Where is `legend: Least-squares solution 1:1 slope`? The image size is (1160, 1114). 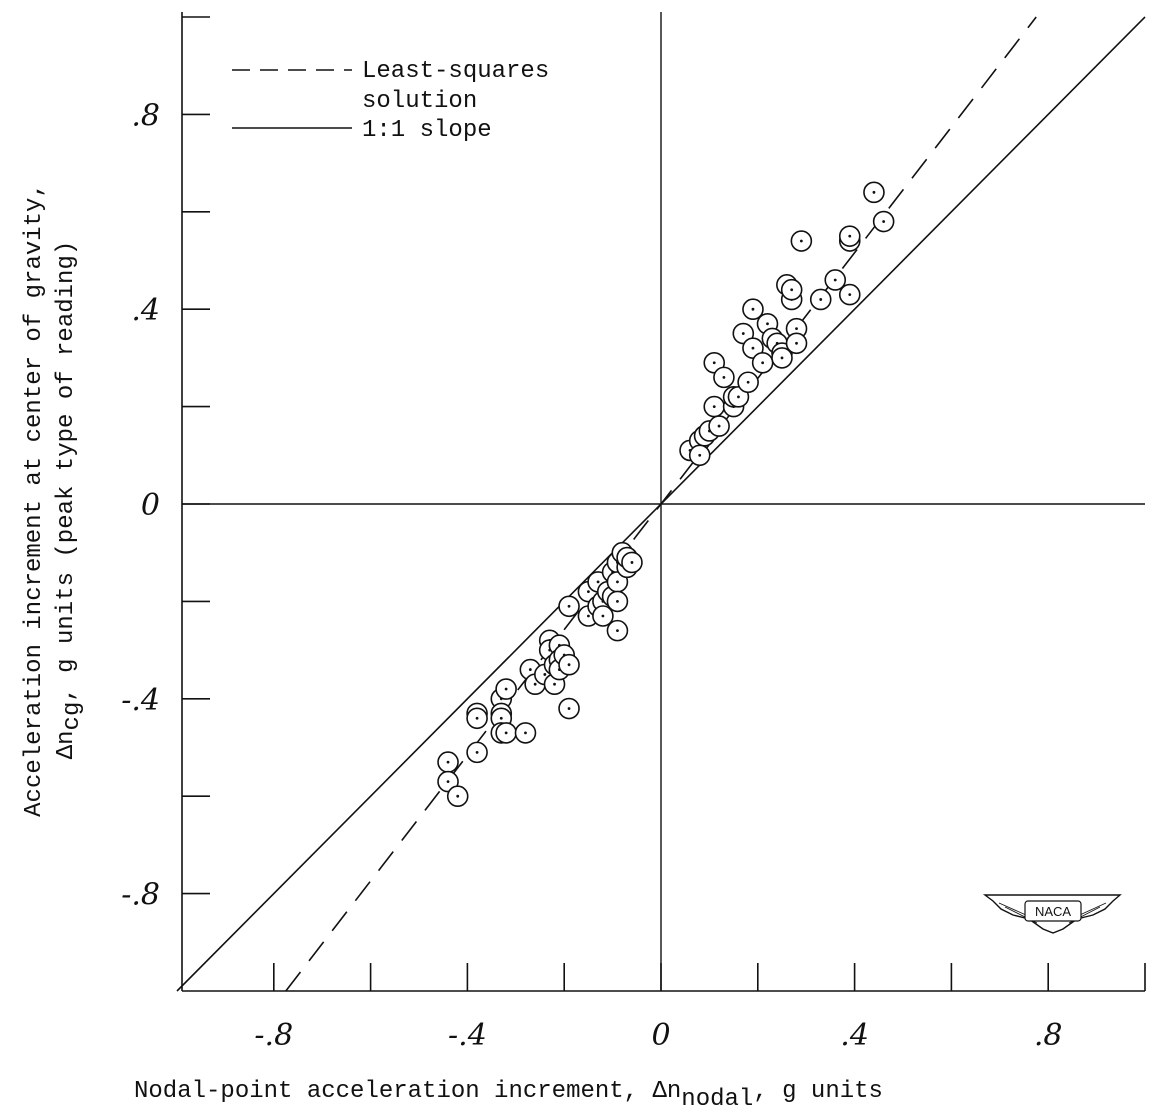 legend: Least-squares solution 1:1 slope is located at coordinates (390, 101).